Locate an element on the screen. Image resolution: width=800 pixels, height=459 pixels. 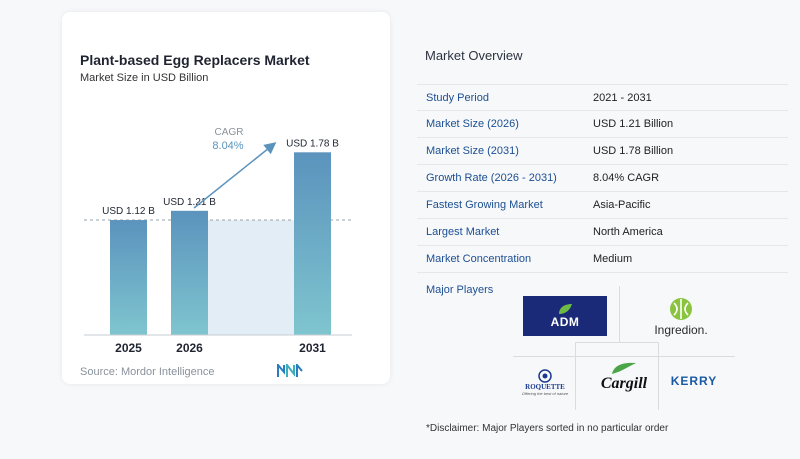
roquette-logo: ROQUETTE Offering the best of nature is located at coordinates (545, 382).